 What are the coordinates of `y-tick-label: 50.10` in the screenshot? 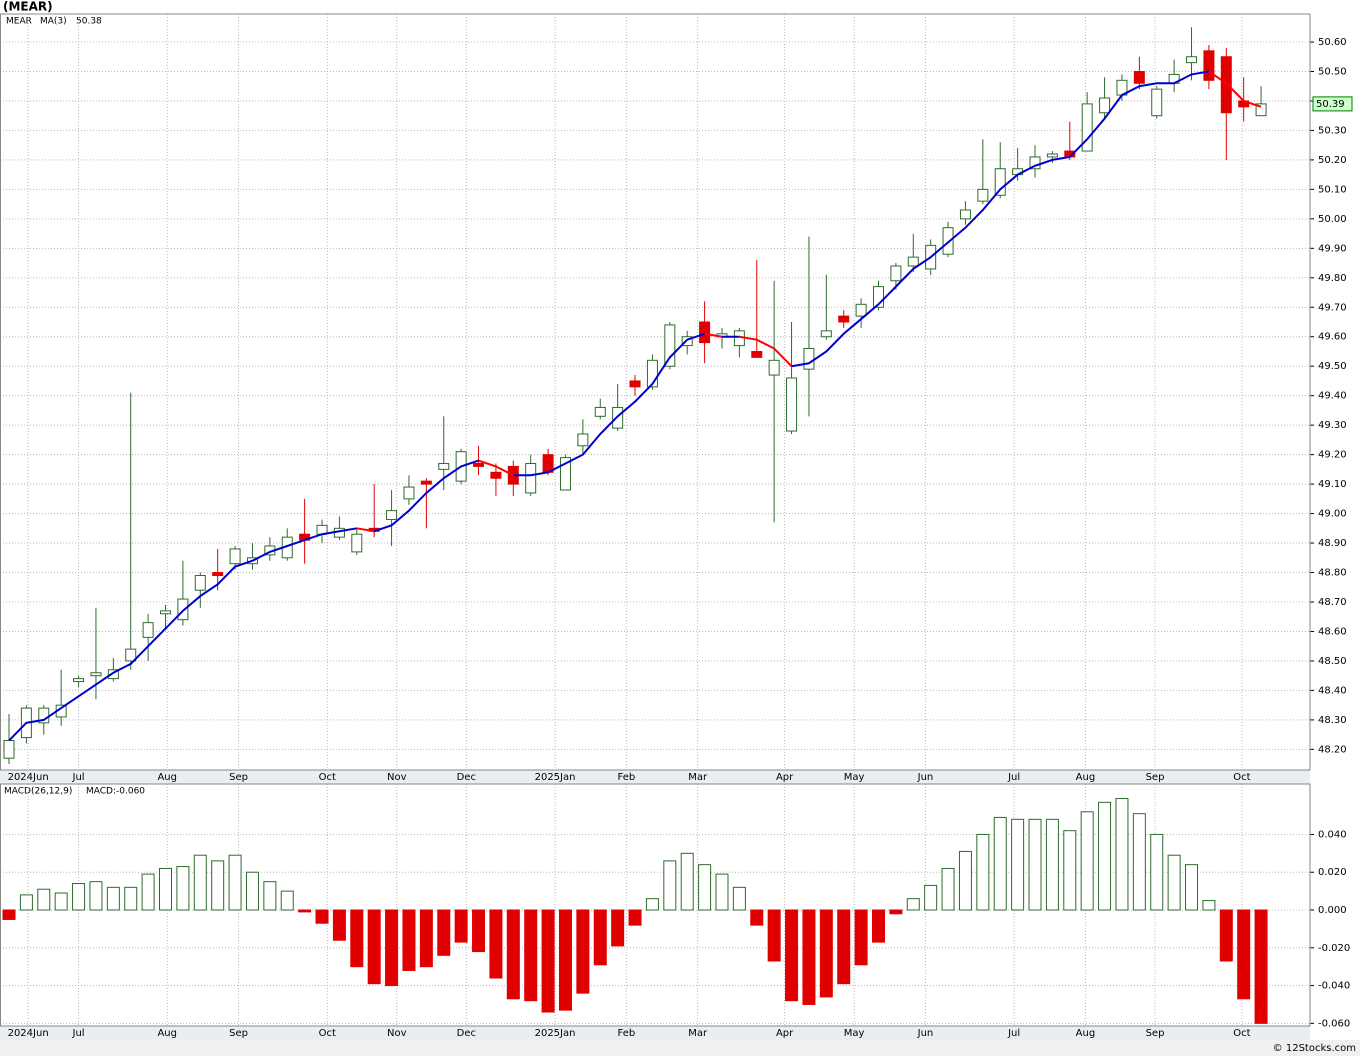 It's located at (1332, 189).